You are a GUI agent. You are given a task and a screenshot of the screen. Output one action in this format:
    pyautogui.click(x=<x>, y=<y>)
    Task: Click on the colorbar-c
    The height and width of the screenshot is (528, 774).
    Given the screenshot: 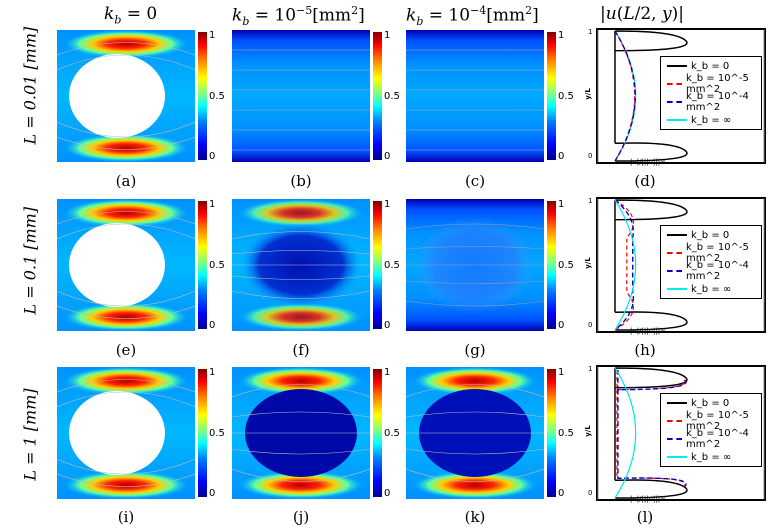 What is the action you would take?
    pyautogui.click(x=551, y=96)
    